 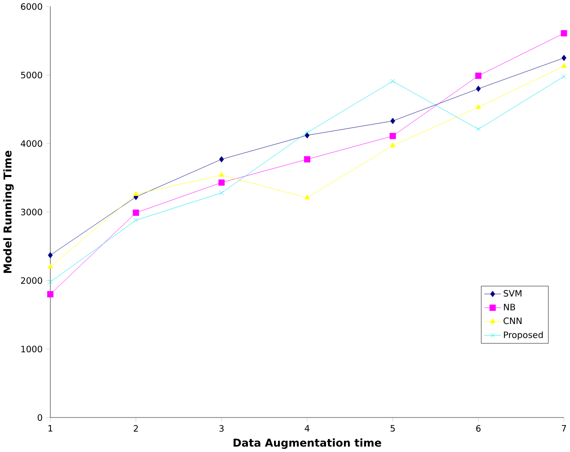 I want to click on y-tick-label: 0, so click(x=40, y=417).